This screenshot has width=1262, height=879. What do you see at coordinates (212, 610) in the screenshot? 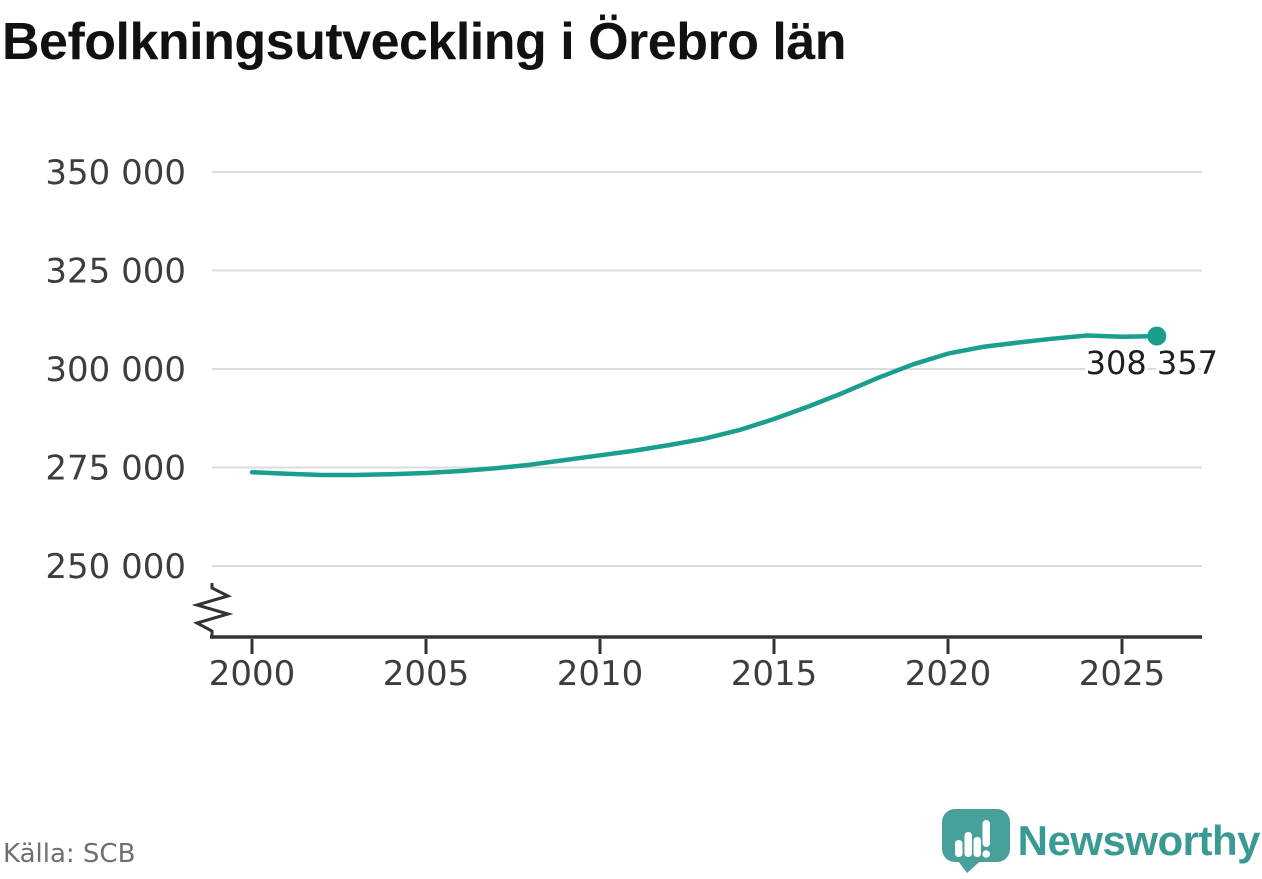
I see `y-axis-break-icon` at bounding box center [212, 610].